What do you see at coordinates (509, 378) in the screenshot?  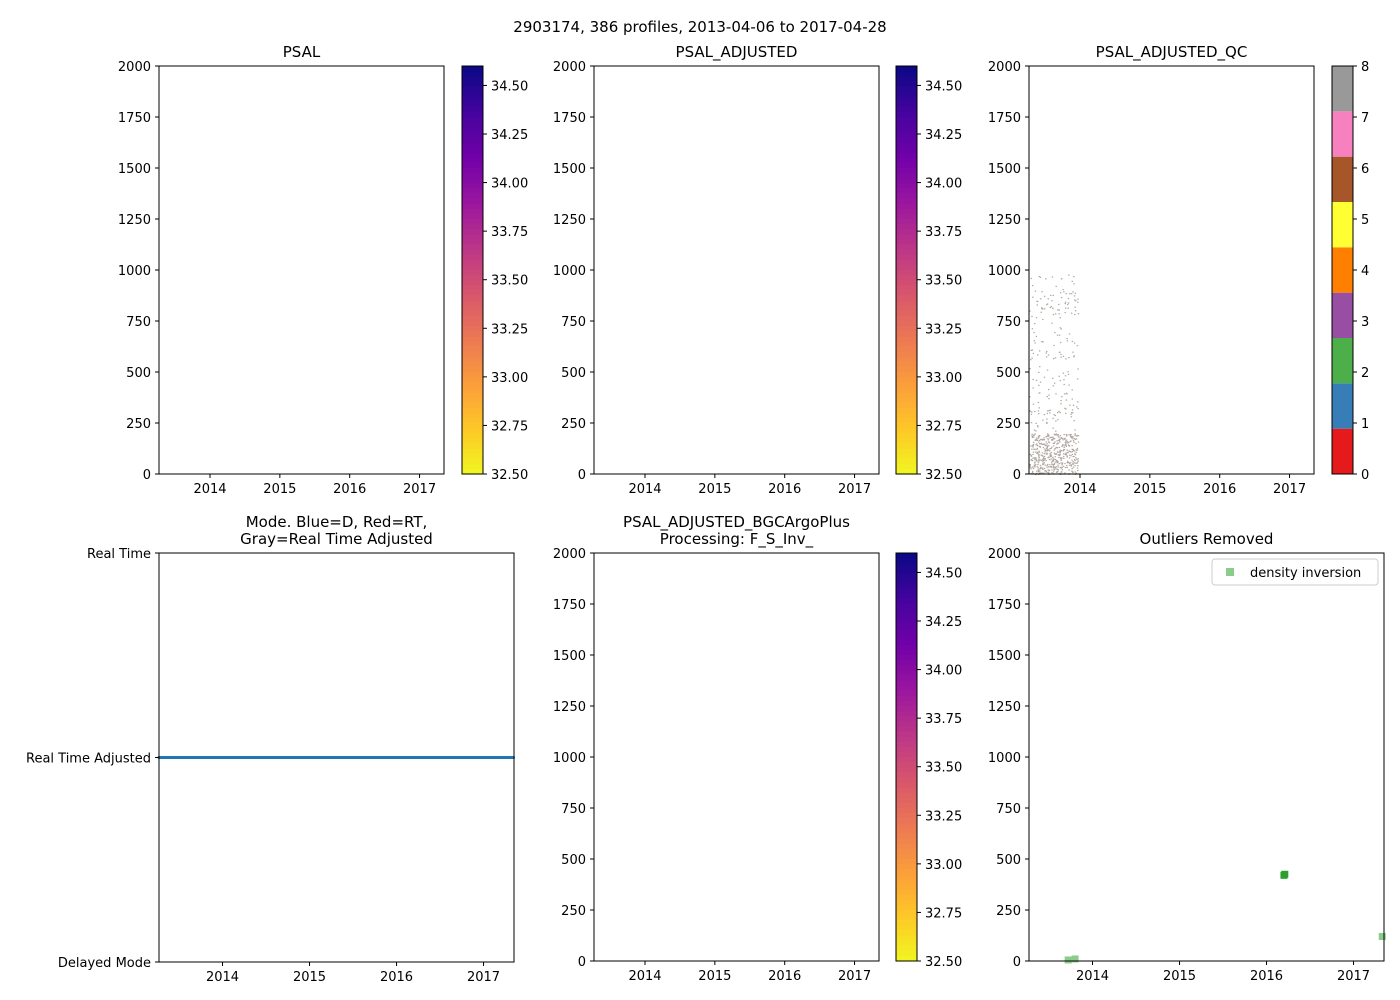 I see `colorbar-tick-label: 33.00` at bounding box center [509, 378].